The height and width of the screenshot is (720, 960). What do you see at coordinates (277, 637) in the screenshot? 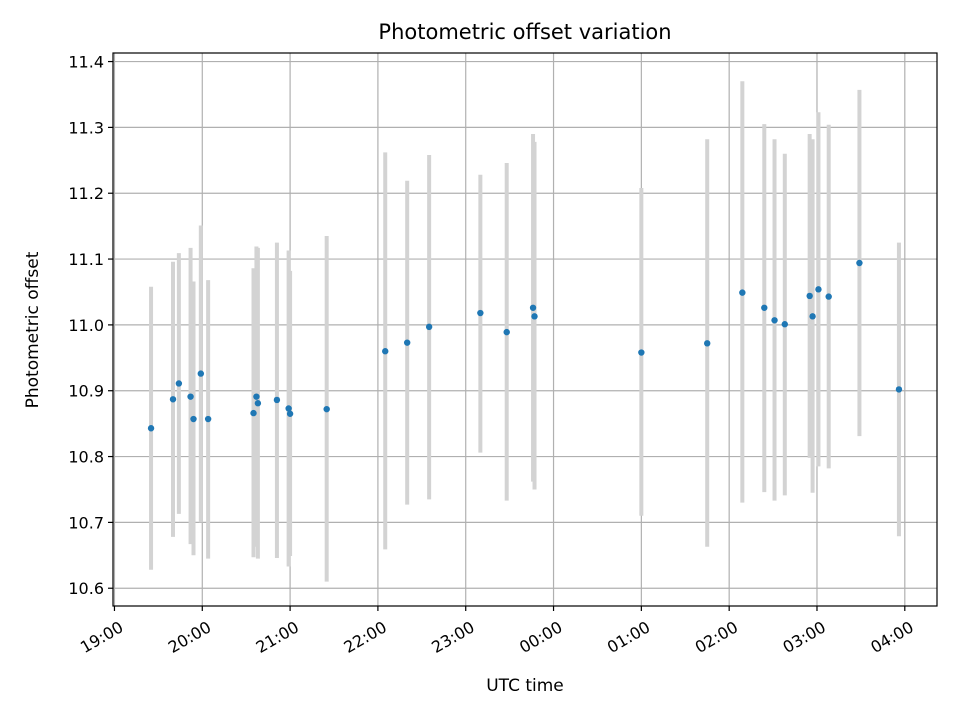
I see `x-tick-label: 21:00` at bounding box center [277, 637].